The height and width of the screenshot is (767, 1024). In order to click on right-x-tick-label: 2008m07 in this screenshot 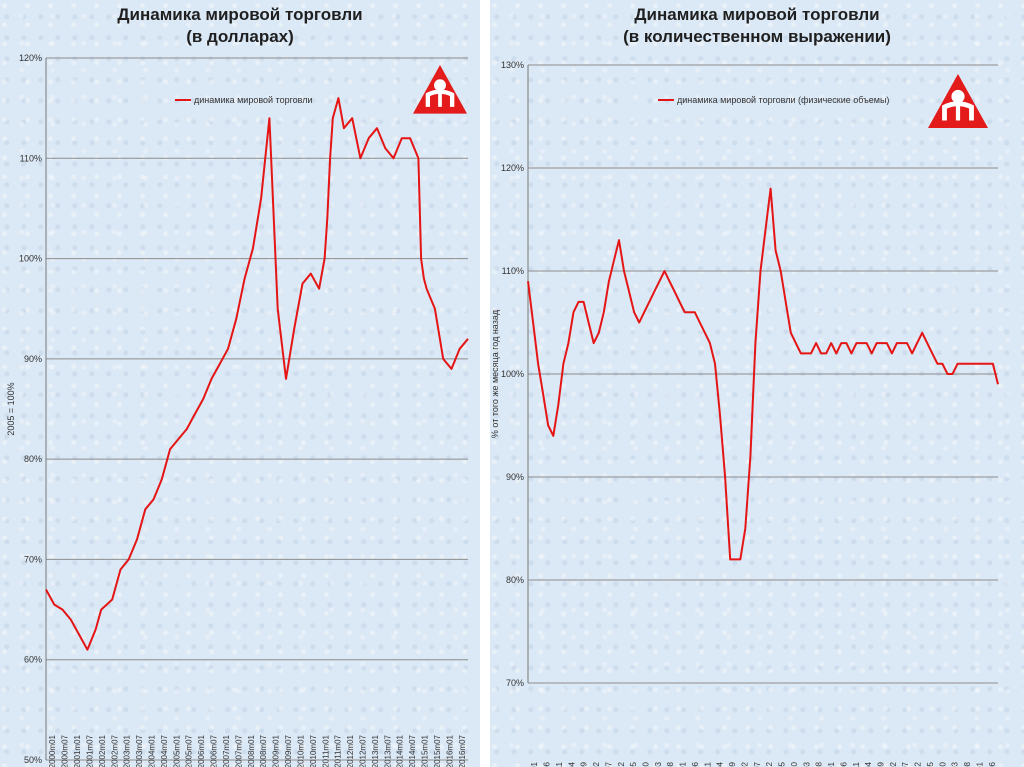, I will do `click(757, 764)`.